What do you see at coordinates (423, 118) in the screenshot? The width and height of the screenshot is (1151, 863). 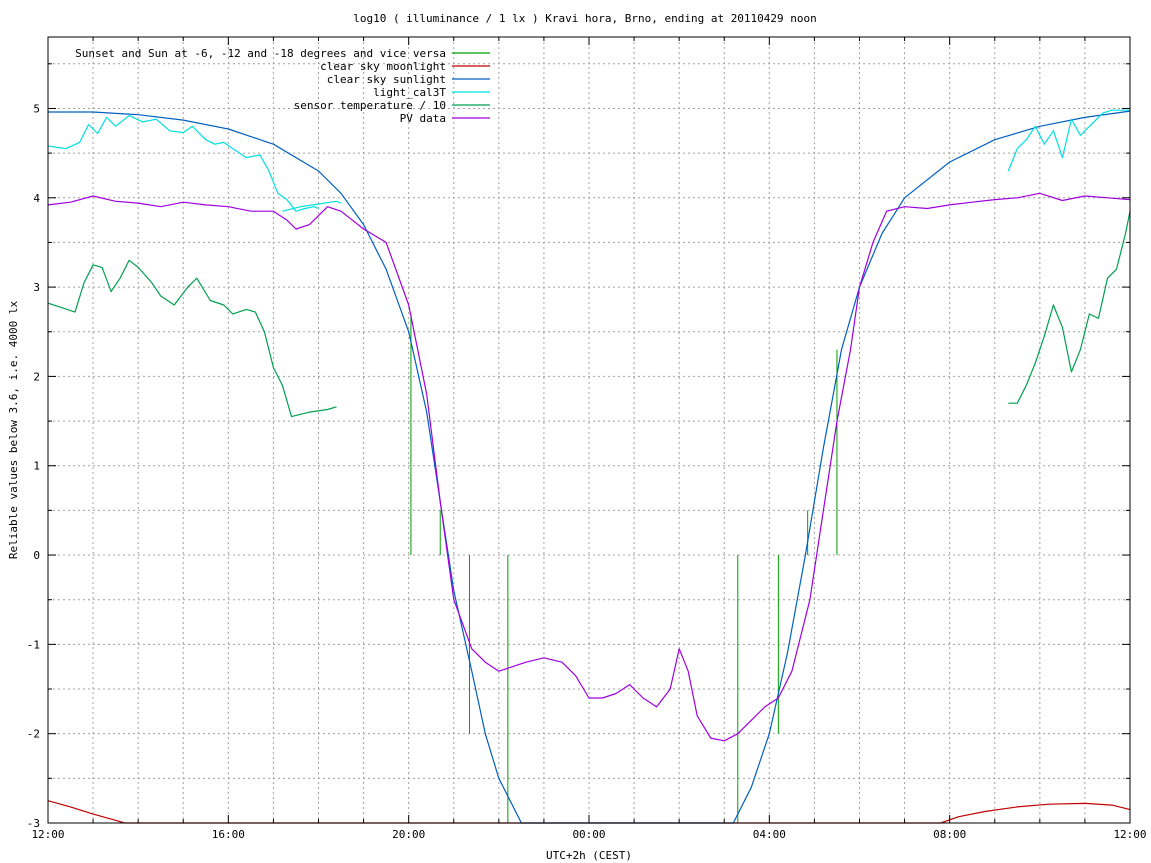 I see `legend-label: PV data` at bounding box center [423, 118].